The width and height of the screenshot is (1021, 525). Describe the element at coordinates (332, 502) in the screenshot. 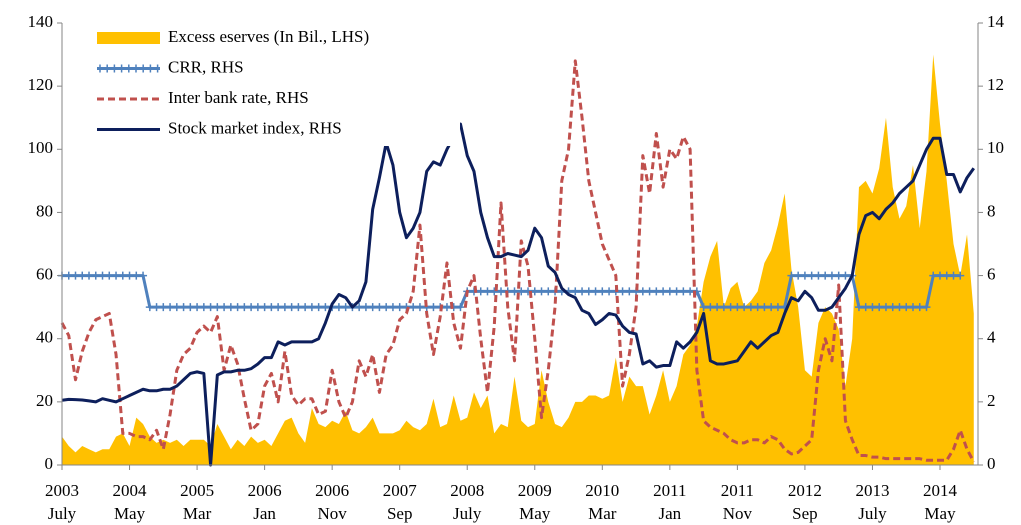

I see `x-tick-label: 2006 Nov` at that location.